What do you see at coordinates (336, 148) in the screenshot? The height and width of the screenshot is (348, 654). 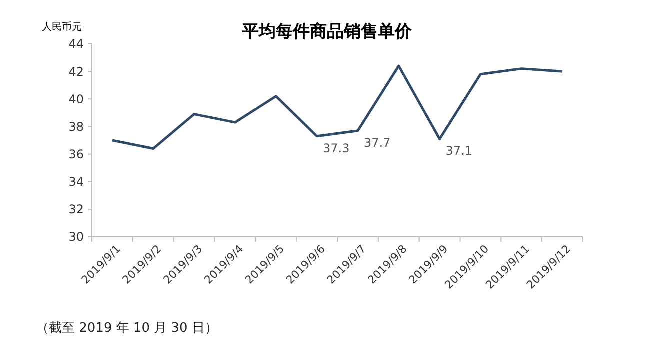 I see `data-label: 37.3` at bounding box center [336, 148].